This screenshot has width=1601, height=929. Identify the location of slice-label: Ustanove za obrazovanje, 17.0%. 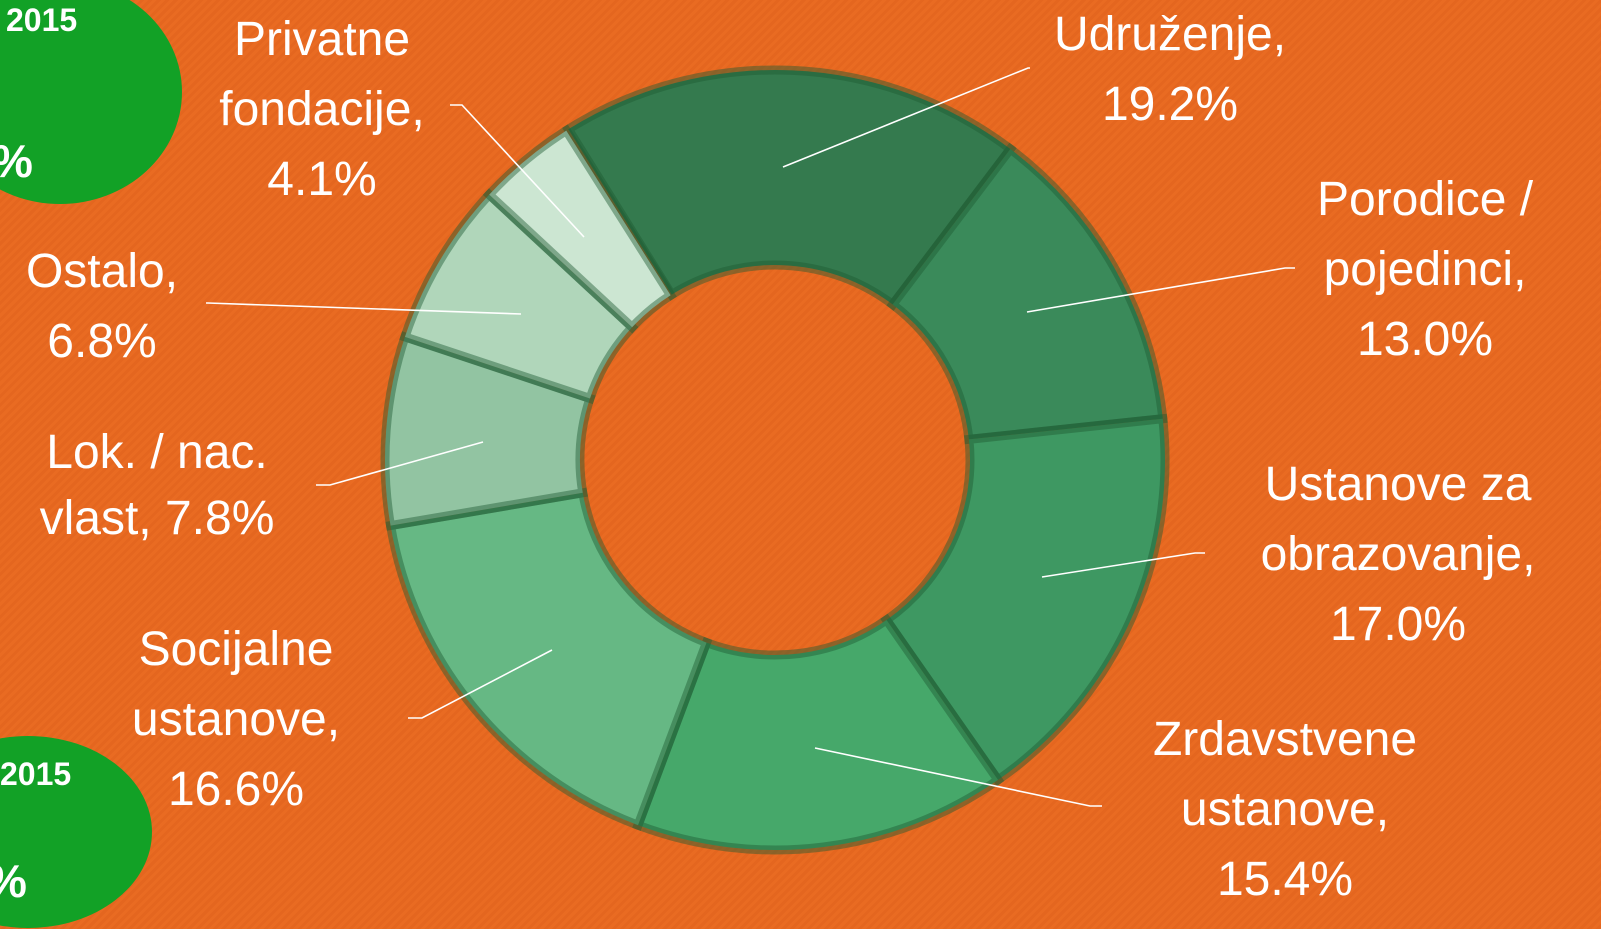
(1398, 555).